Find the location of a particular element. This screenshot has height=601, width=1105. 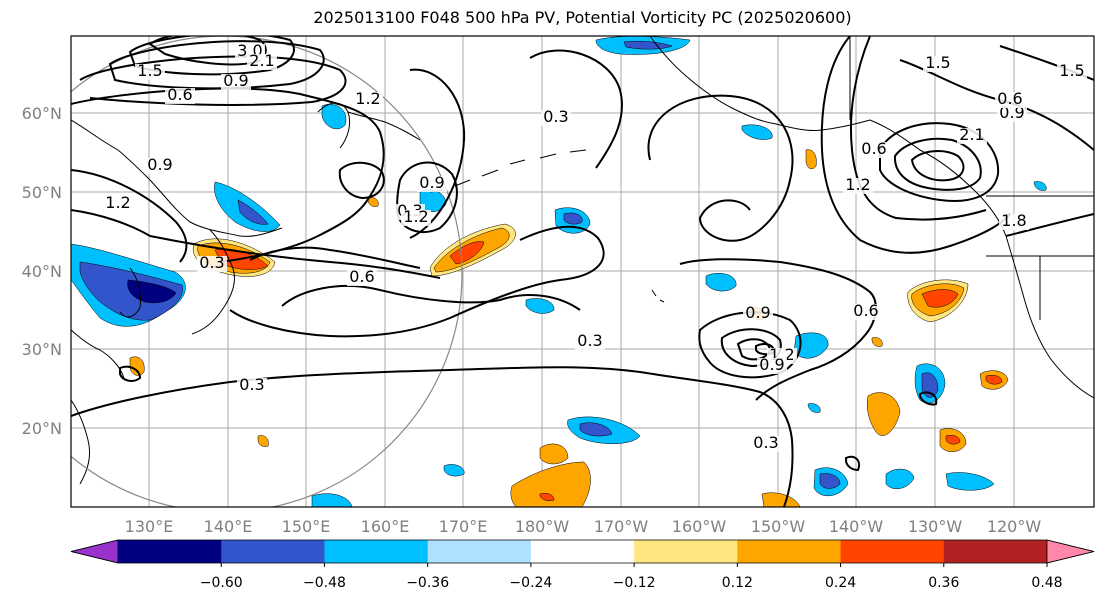

colorbar-tick-label: 0.48 is located at coordinates (1046, 583).